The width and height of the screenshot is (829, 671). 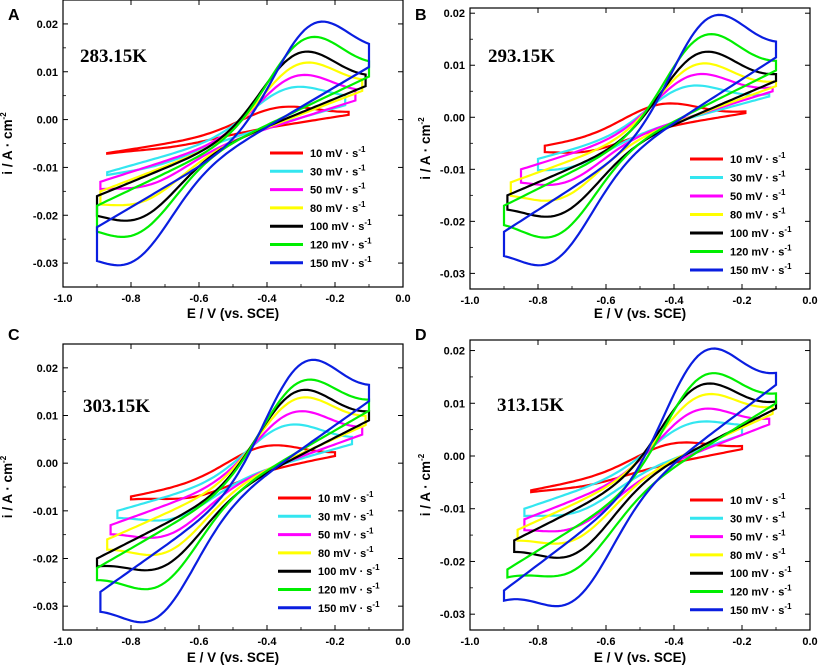 What do you see at coordinates (421, 15) in the screenshot?
I see `panel-letter: B` at bounding box center [421, 15].